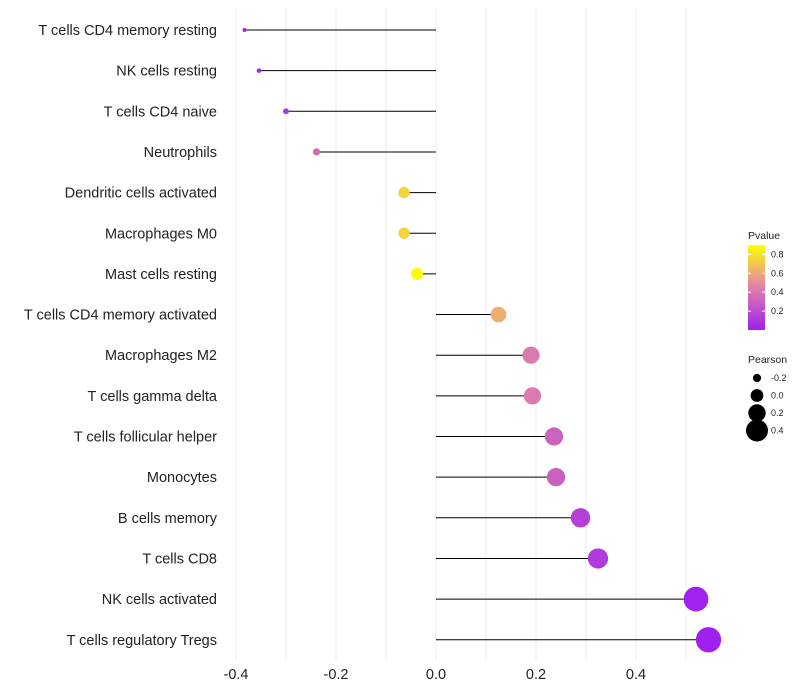 Image resolution: width=800 pixels, height=700 pixels. I want to click on category-label: Macrophages M2, so click(161, 356).